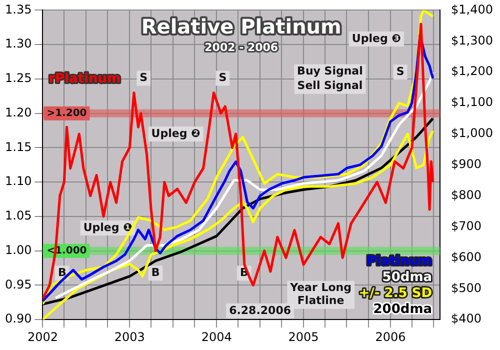 The image size is (500, 350). I want to click on ref-line-label: >1.200, so click(66, 113).